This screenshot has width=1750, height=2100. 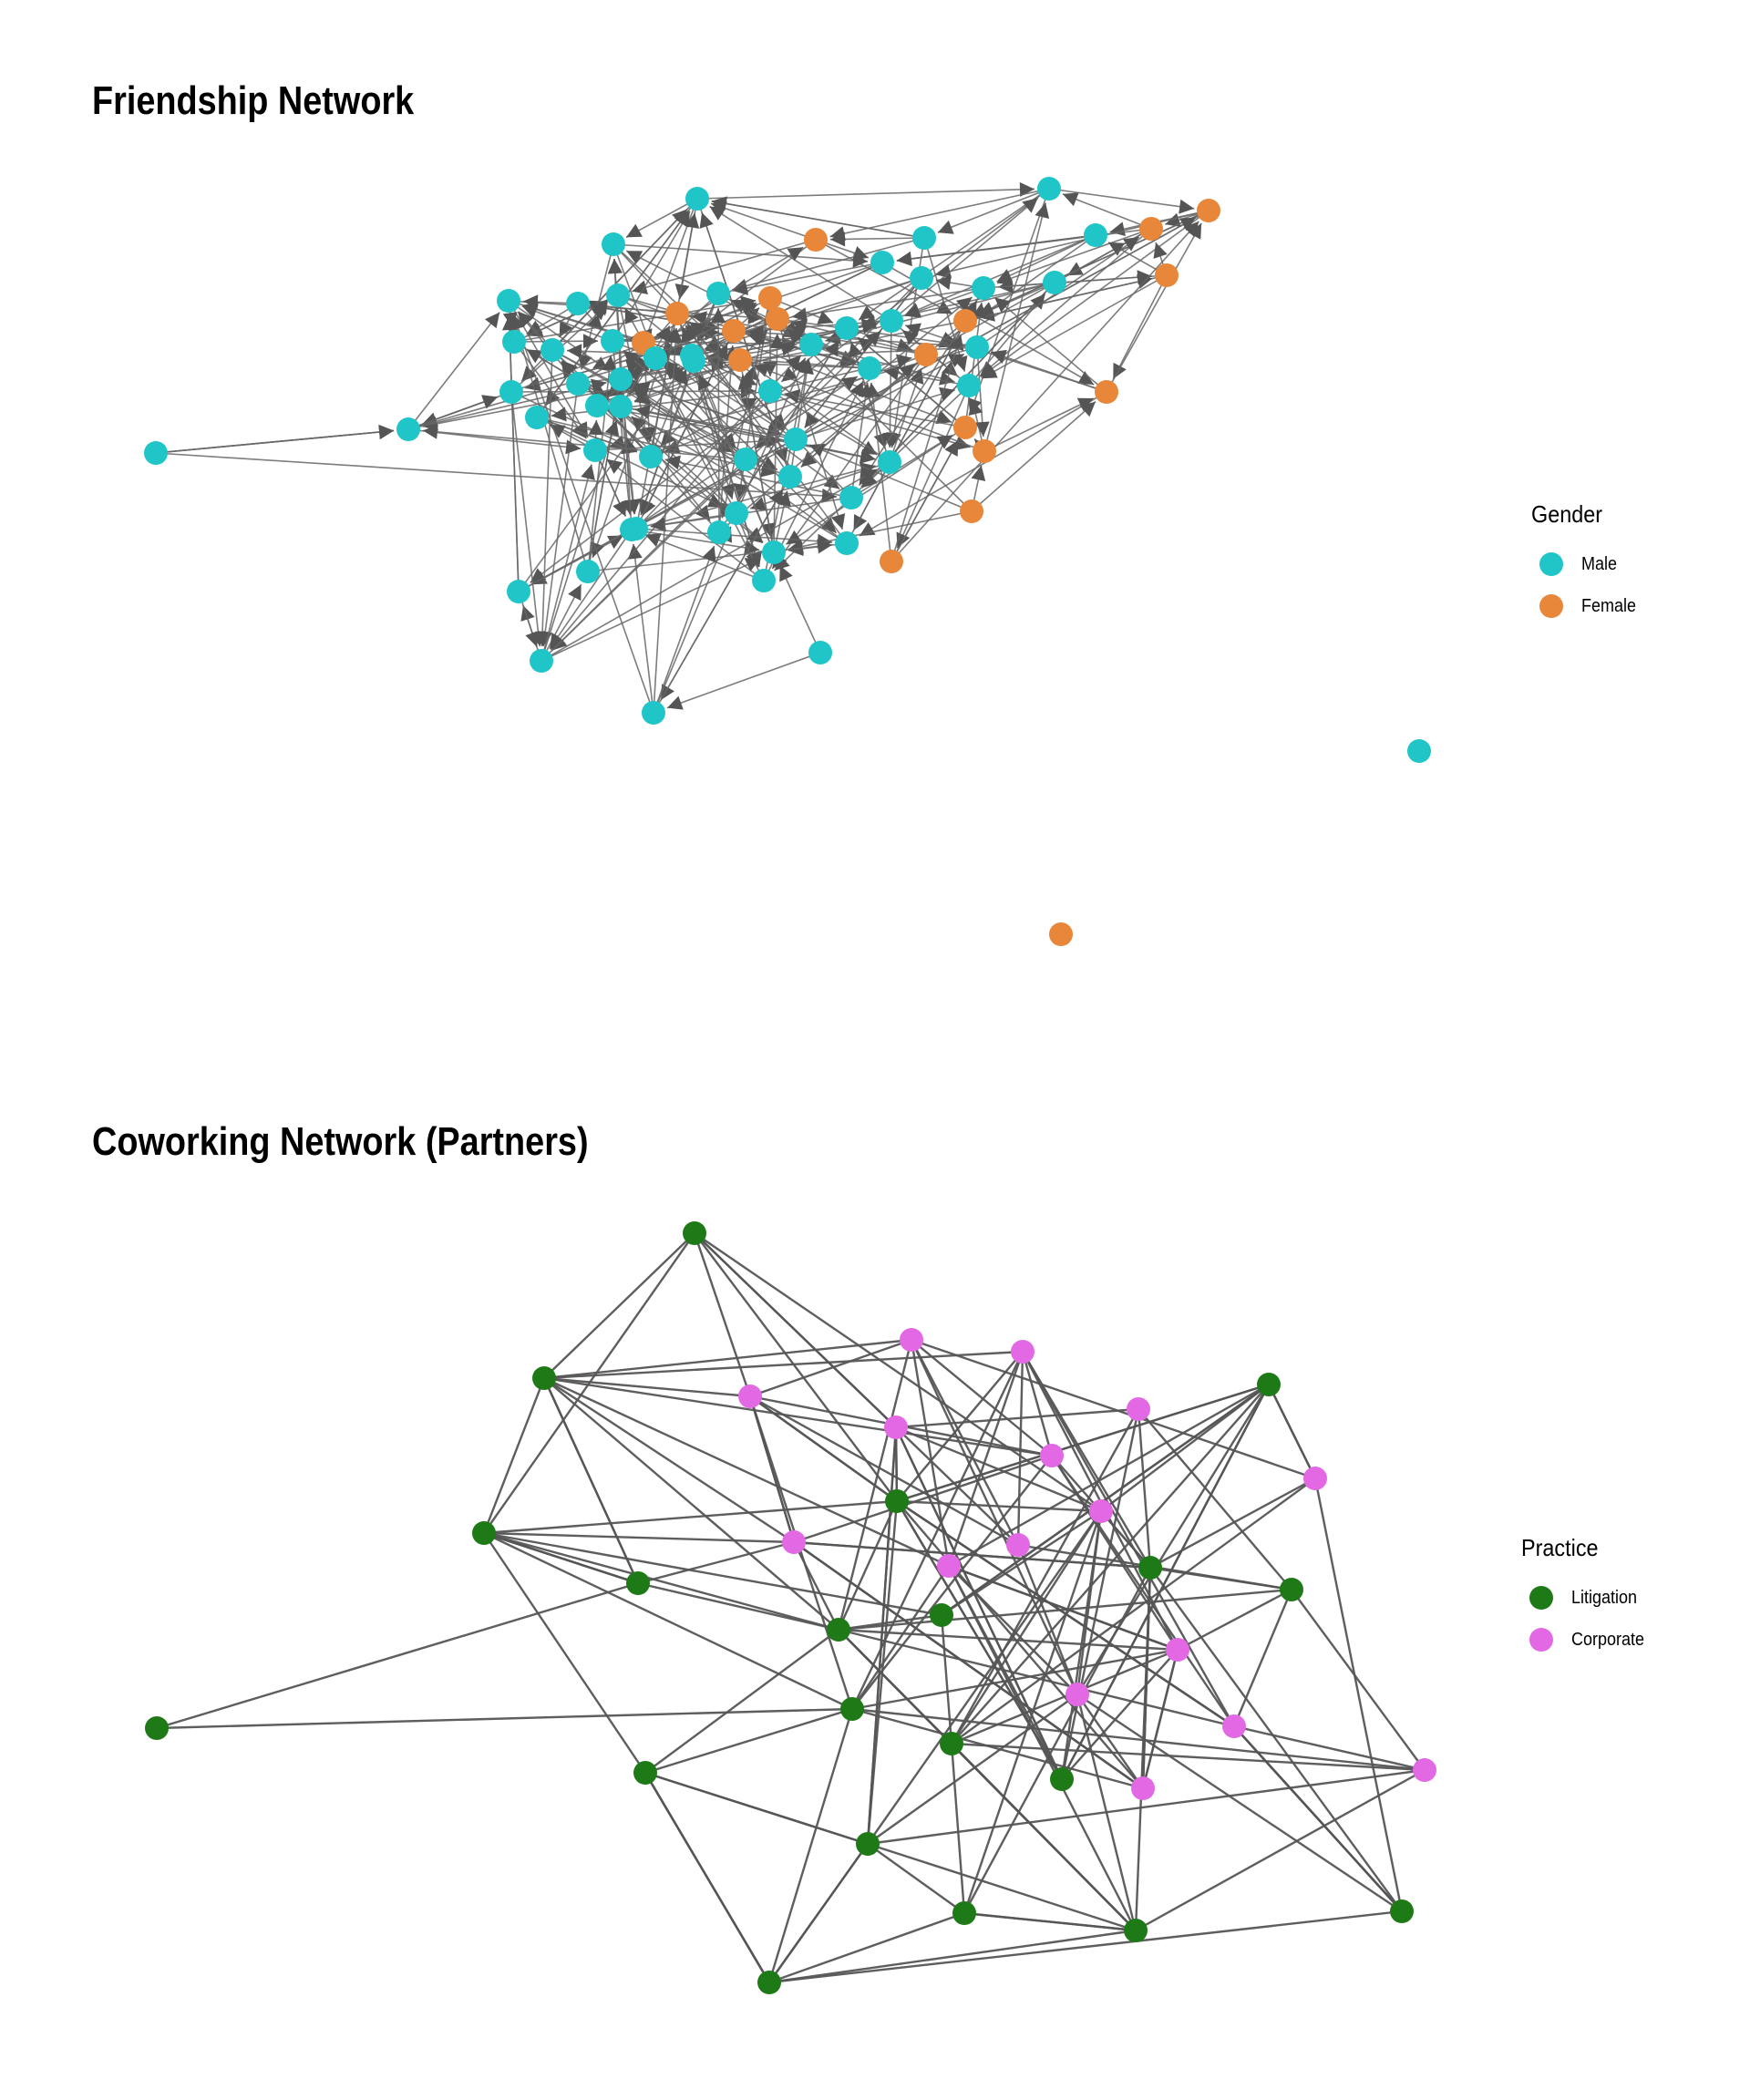 What do you see at coordinates (1551, 564) in the screenshot?
I see `male-legend-swatch` at bounding box center [1551, 564].